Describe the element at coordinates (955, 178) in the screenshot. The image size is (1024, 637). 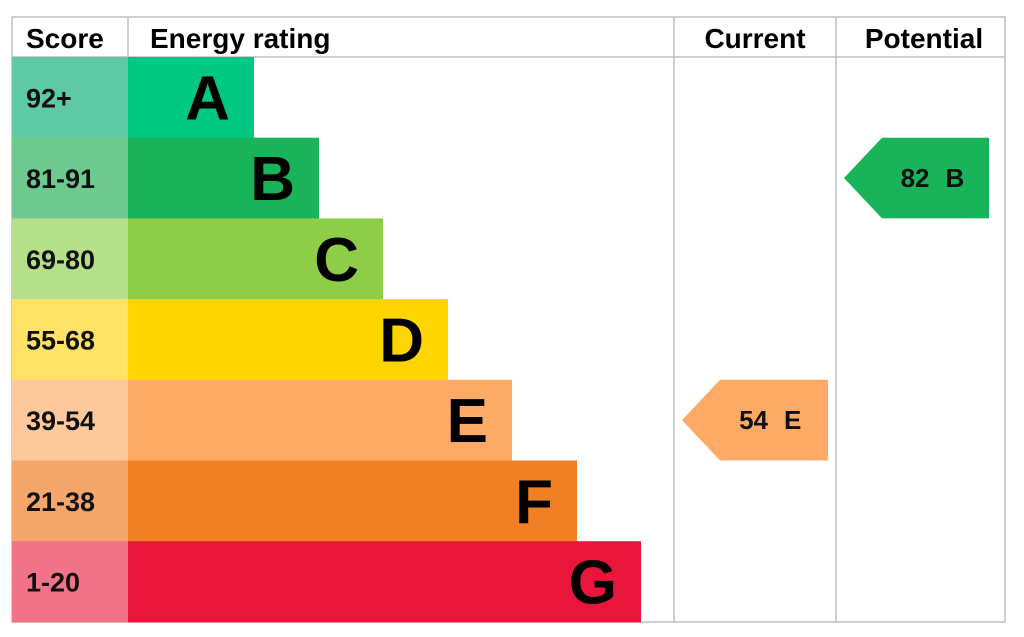
I see `potential-marker-letter: B` at that location.